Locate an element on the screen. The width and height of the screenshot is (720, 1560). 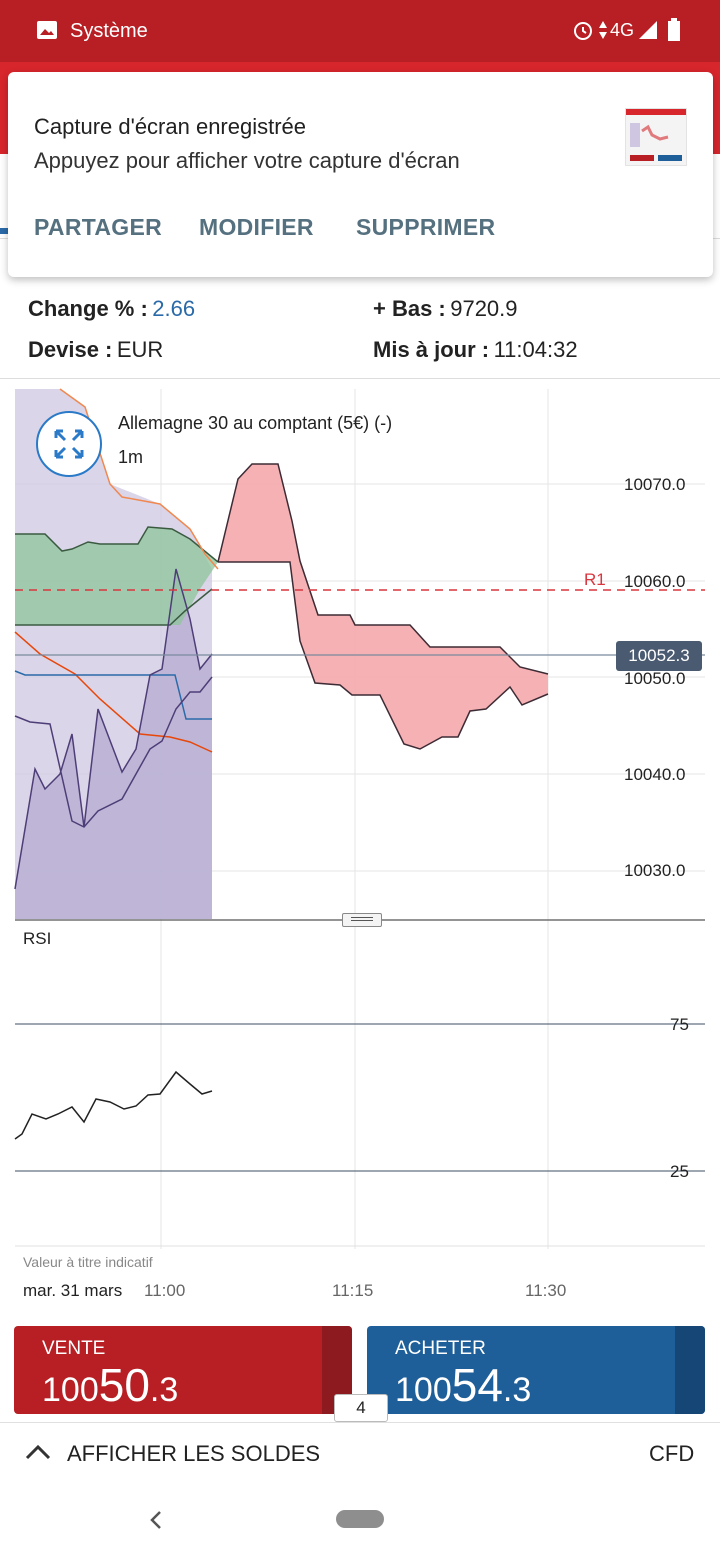
chevron-up-icon is located at coordinates (38, 1452).